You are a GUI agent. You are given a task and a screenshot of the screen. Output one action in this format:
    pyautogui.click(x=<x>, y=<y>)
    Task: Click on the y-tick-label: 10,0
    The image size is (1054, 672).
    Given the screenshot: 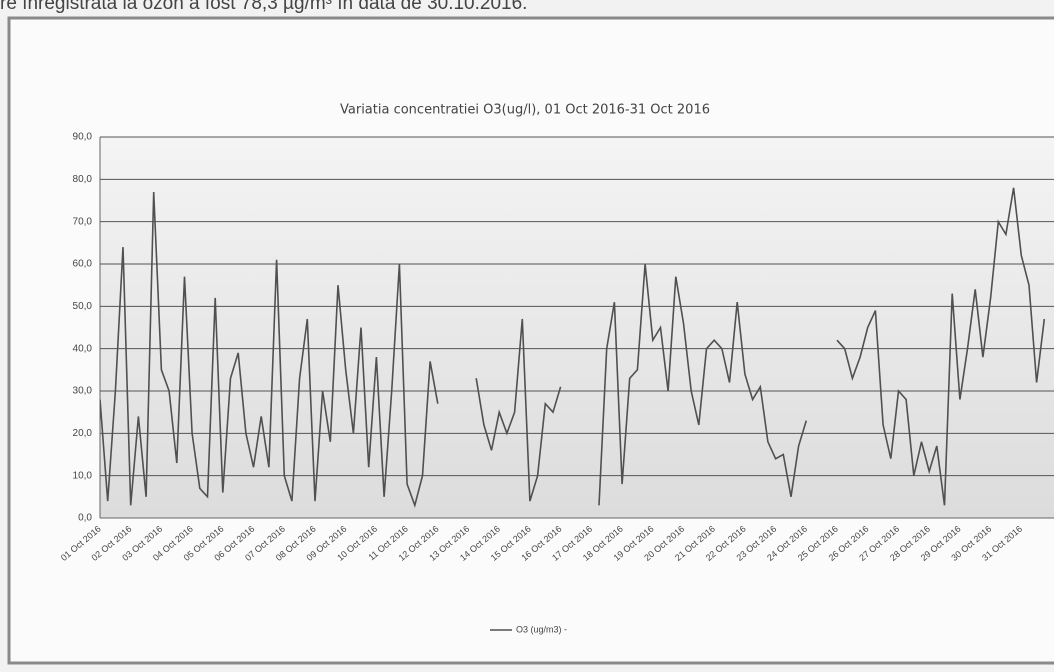 What is the action you would take?
    pyautogui.click(x=83, y=475)
    